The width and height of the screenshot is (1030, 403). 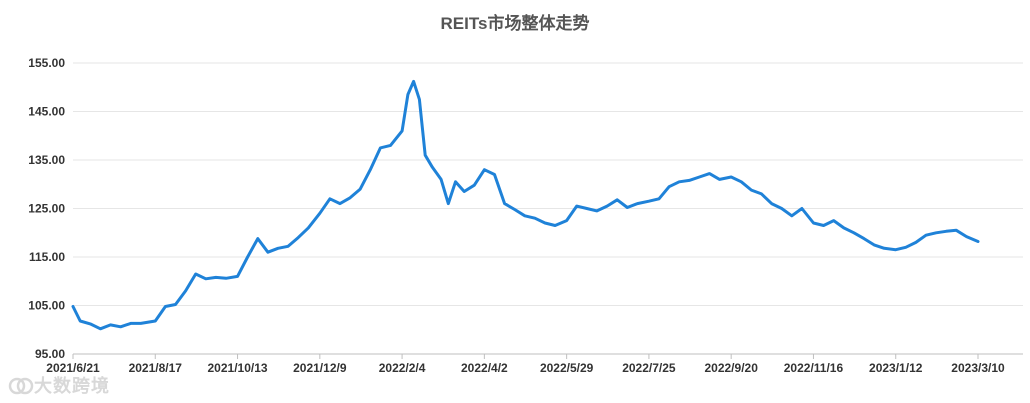 I want to click on y-tick-label: 115.00, so click(x=47, y=257).